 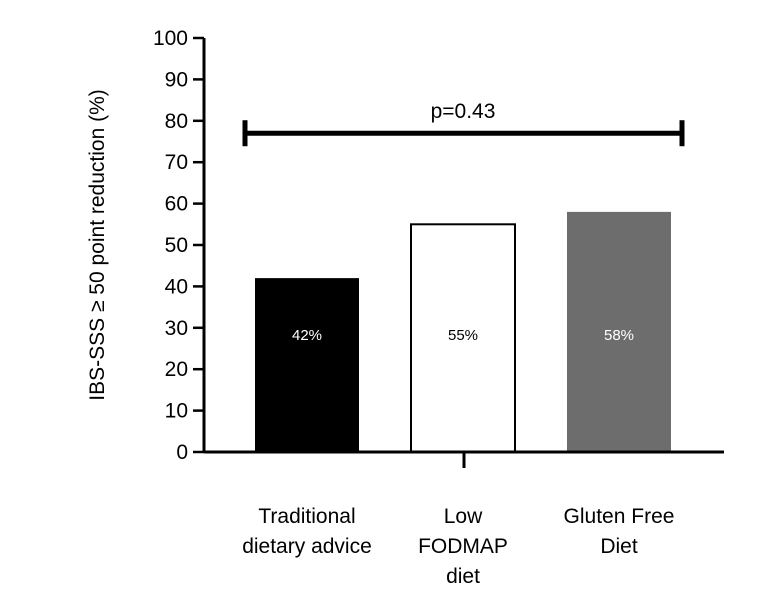 What do you see at coordinates (176, 328) in the screenshot?
I see `y-tick-label: 30` at bounding box center [176, 328].